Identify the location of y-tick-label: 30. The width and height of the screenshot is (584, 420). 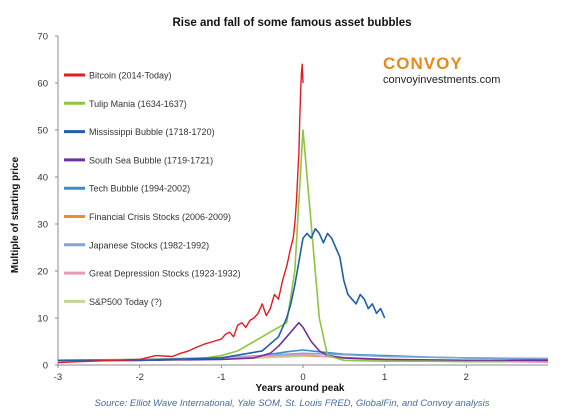
(42, 225).